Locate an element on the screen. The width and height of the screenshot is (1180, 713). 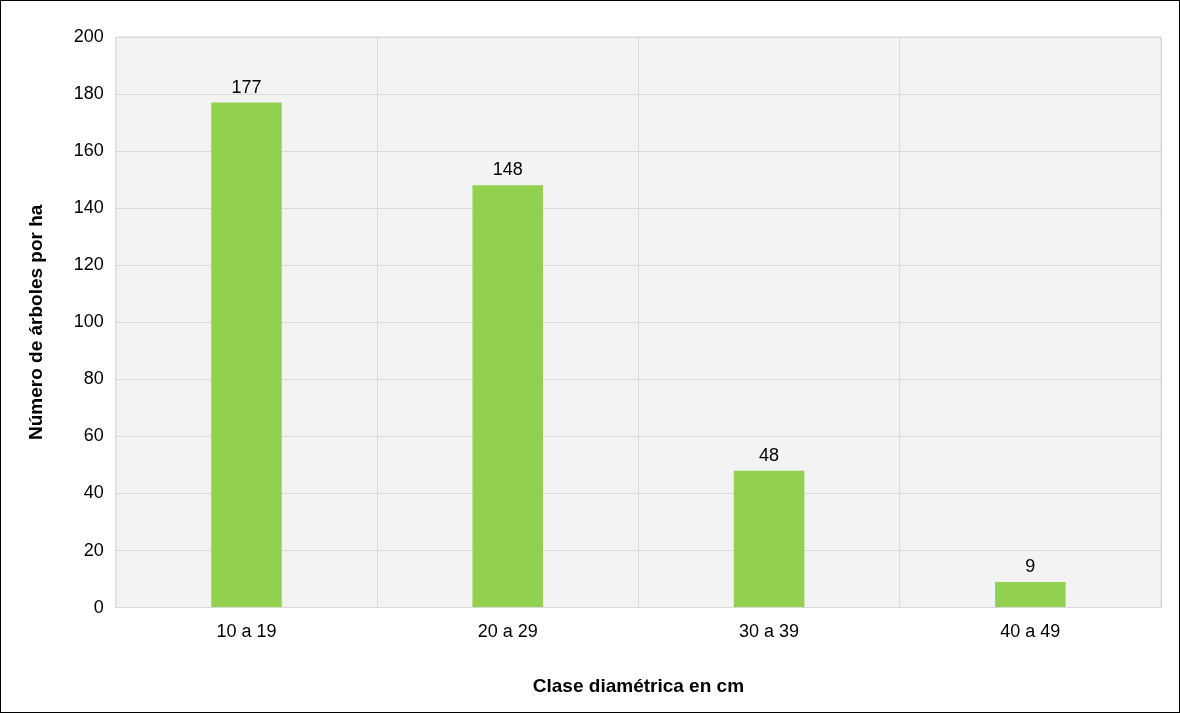
y-axis-title: Número de árboles por ha is located at coordinates (35, 322).